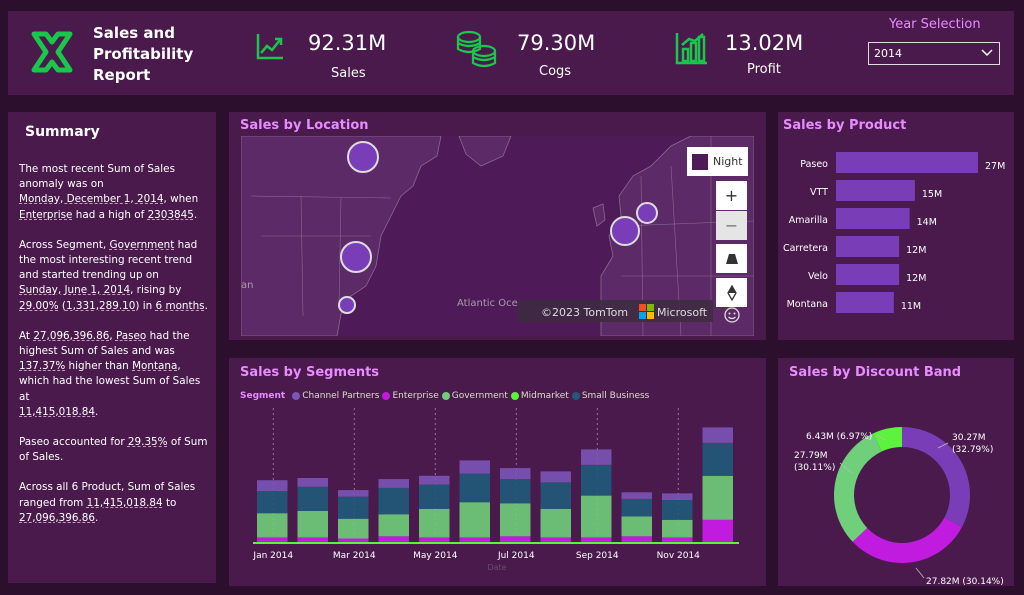 This screenshot has width=1024, height=595. I want to click on legend-item-label: Enterprise, so click(415, 396).